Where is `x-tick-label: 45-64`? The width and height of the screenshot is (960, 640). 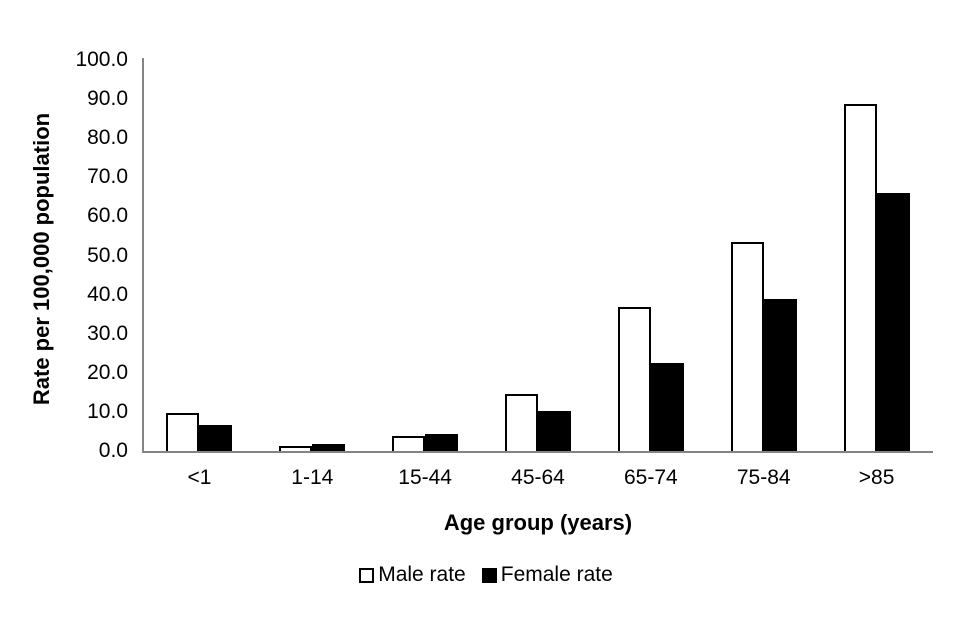 x-tick-label: 45-64 is located at coordinates (538, 477).